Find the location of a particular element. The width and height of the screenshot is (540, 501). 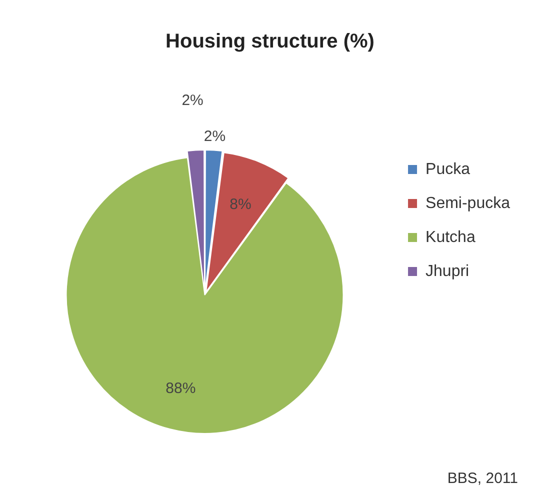

legend-label: Pucka is located at coordinates (448, 169).